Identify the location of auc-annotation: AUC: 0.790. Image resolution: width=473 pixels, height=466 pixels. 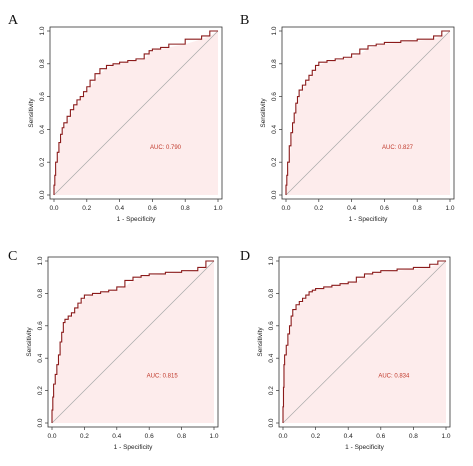
(166, 148).